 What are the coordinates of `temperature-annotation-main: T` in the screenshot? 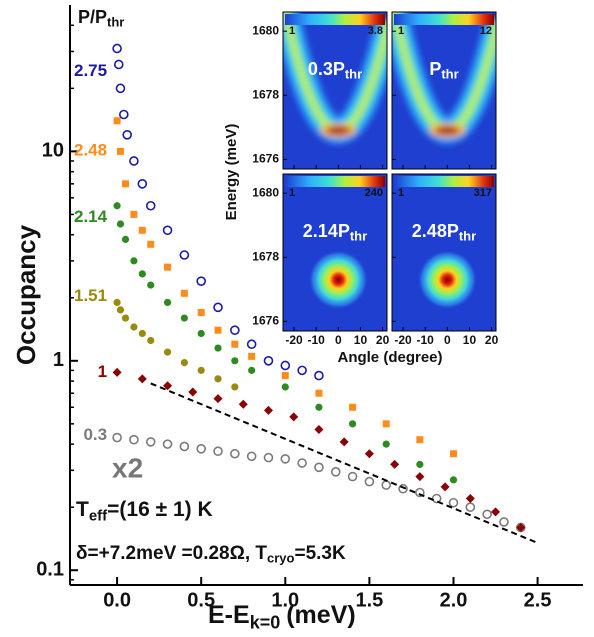 It's located at (82, 509).